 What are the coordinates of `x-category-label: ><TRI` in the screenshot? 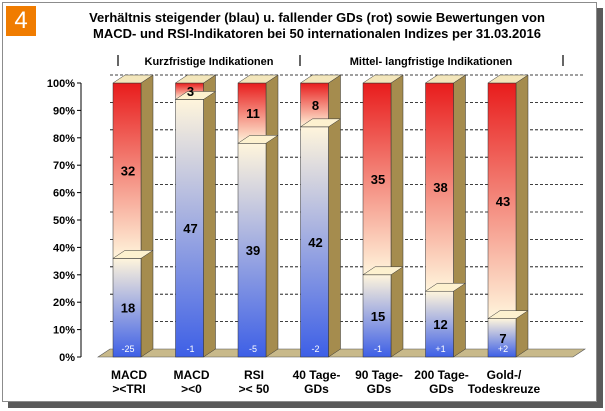 It's located at (128, 389).